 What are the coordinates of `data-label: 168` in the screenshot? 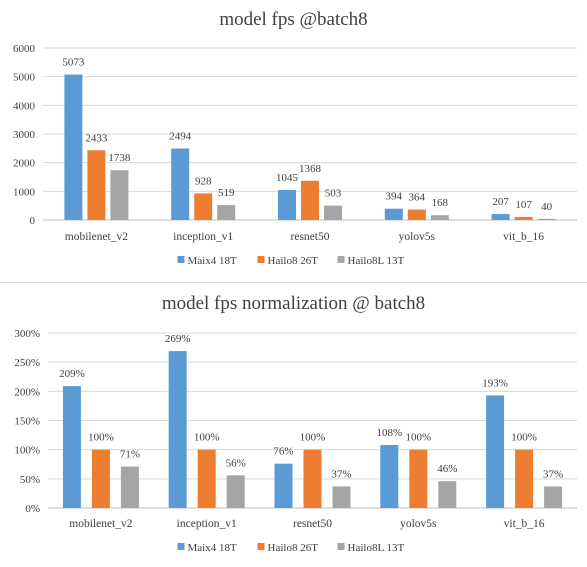 It's located at (440, 203).